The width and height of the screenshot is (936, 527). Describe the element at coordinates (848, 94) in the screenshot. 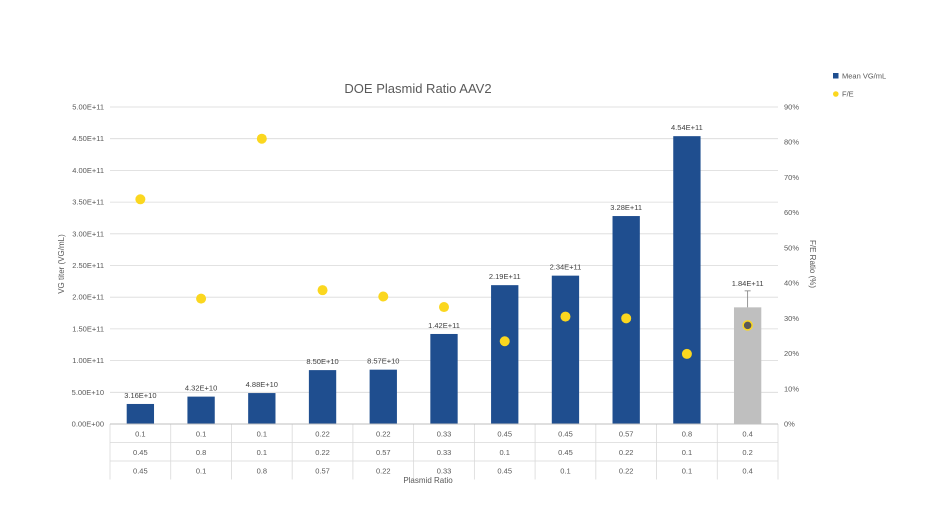

I see `legend-label: F/E` at that location.